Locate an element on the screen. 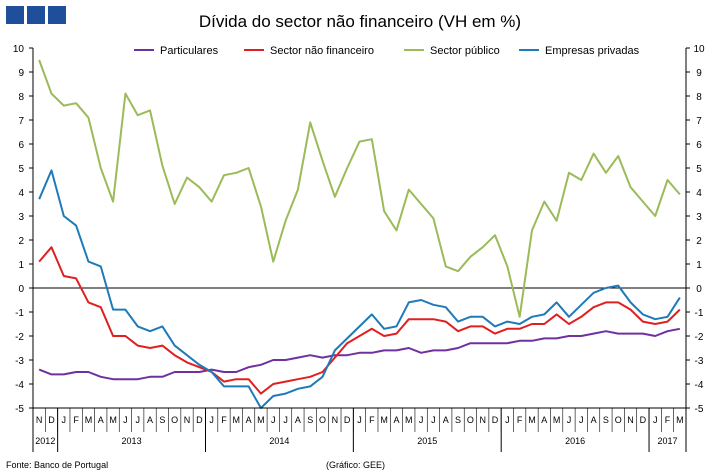 This screenshot has width=721, height=475. y-tick-label-left: -4 is located at coordinates (19, 385).